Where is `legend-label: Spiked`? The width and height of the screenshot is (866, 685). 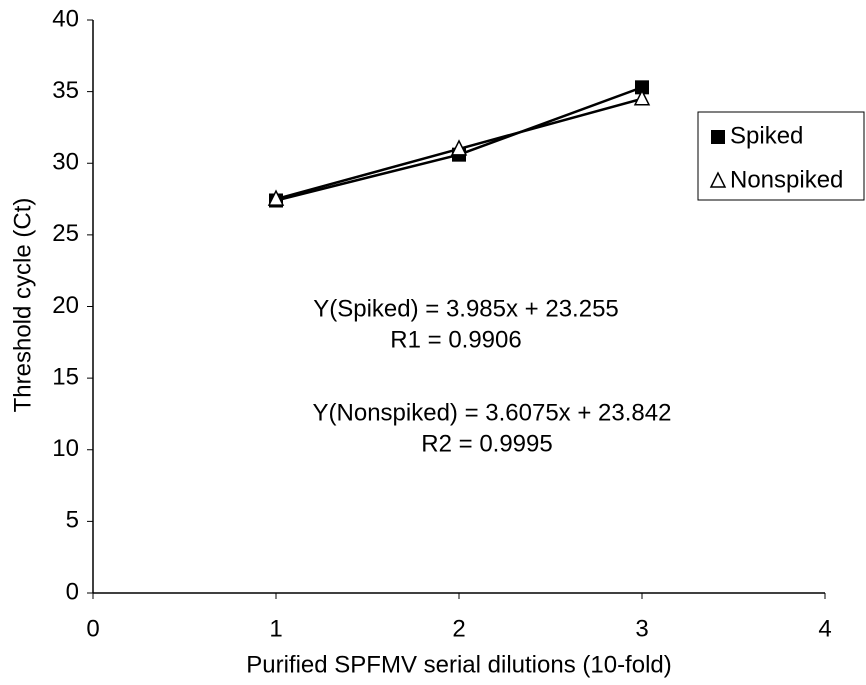 legend-label: Spiked is located at coordinates (766, 135).